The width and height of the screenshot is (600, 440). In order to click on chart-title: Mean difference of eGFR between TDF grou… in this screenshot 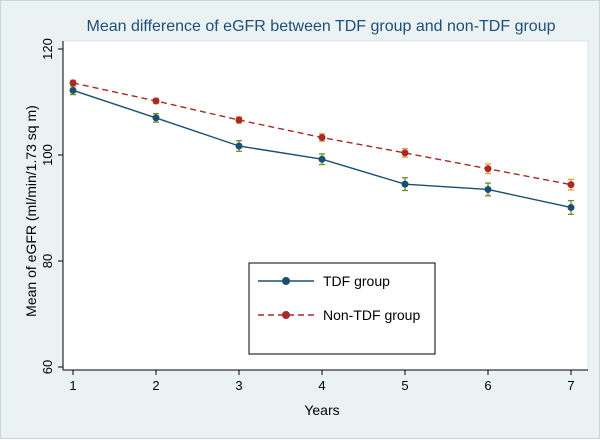, I will do `click(321, 26)`.